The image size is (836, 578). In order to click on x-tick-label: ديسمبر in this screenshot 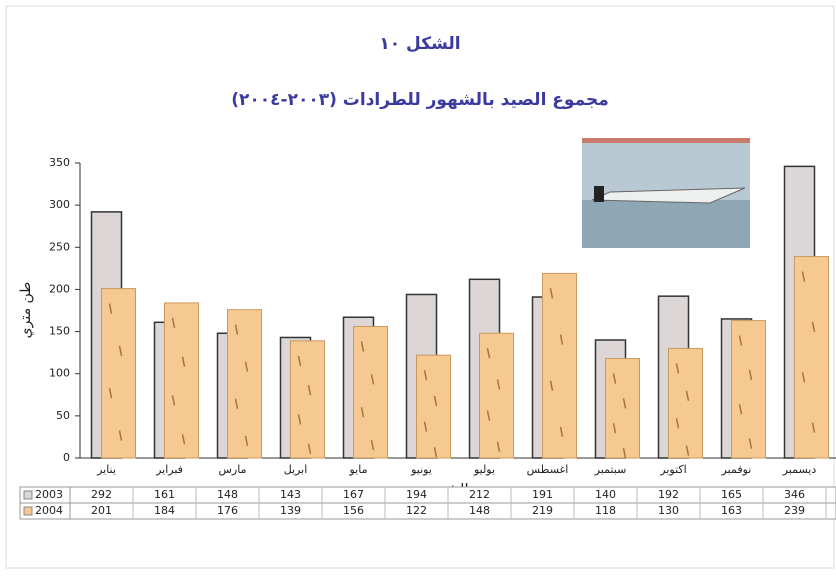, I will do `click(799, 469)`.